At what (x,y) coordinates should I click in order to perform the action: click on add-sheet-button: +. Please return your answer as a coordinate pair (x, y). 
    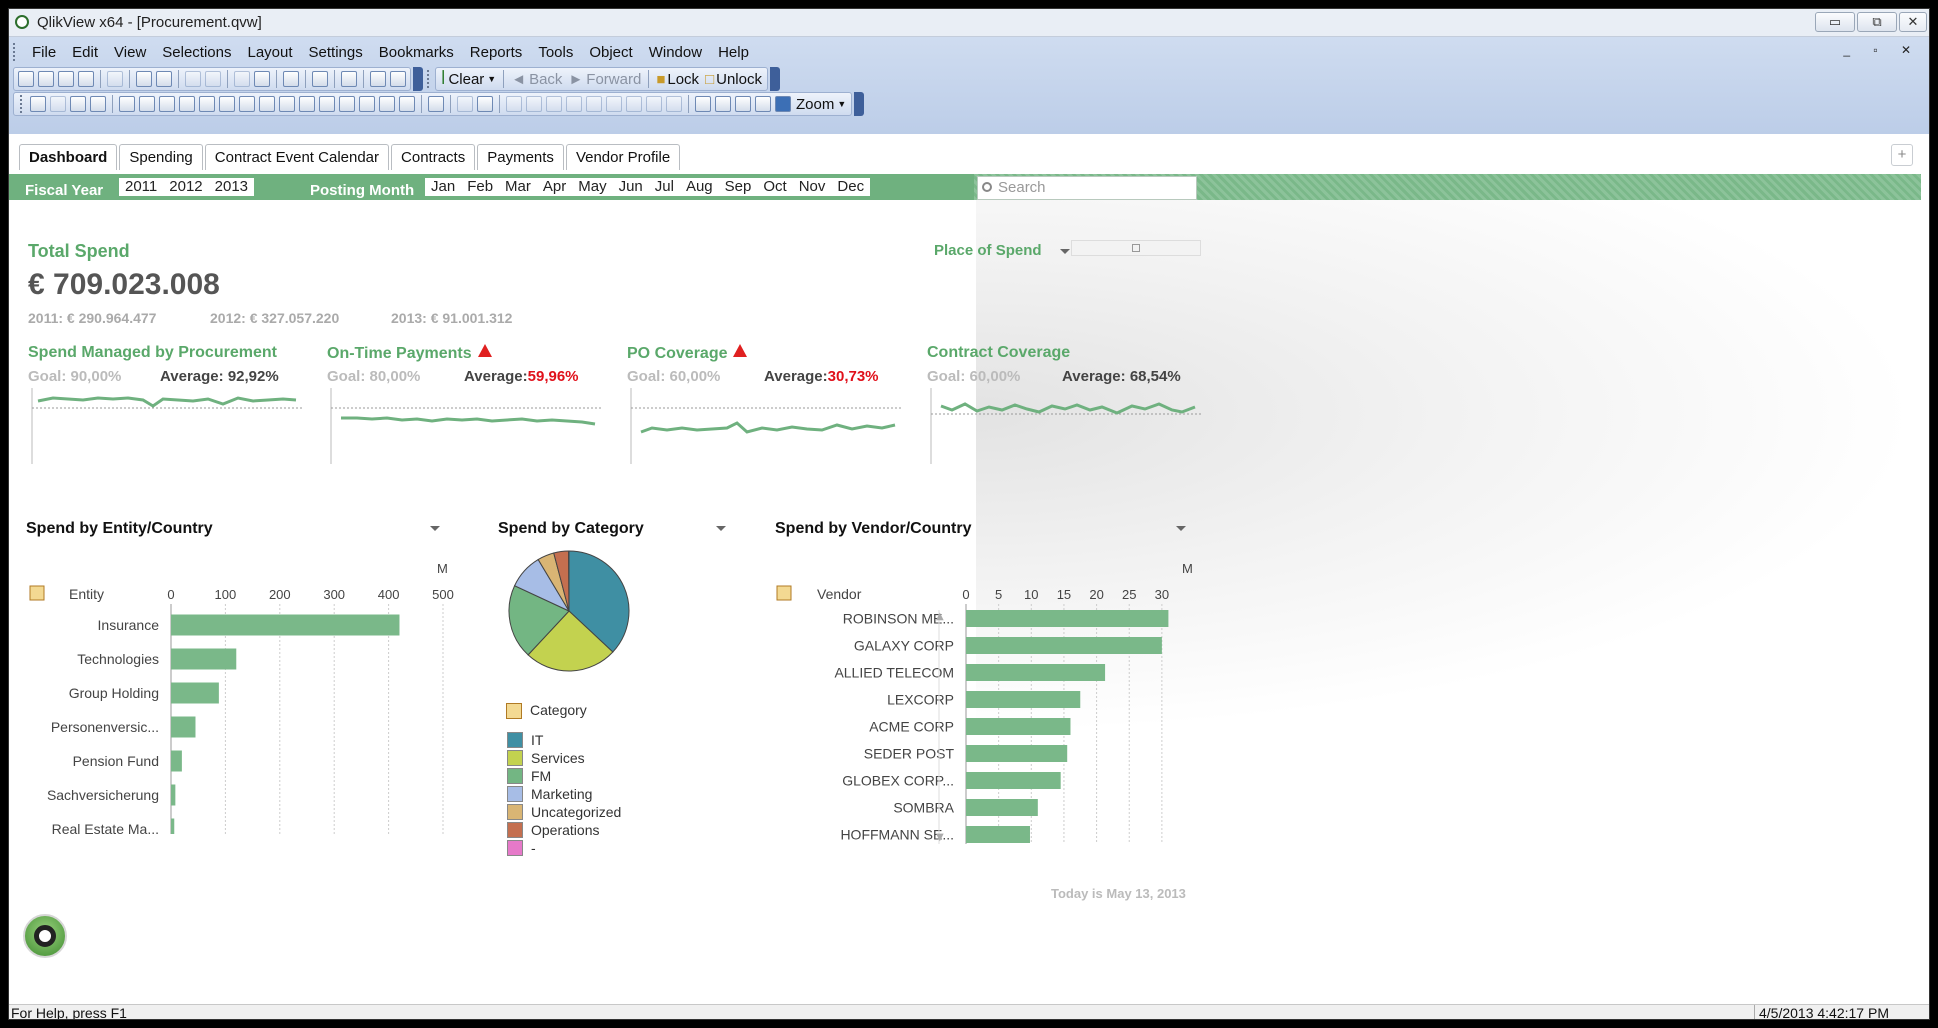
    Looking at the image, I should click on (1902, 155).